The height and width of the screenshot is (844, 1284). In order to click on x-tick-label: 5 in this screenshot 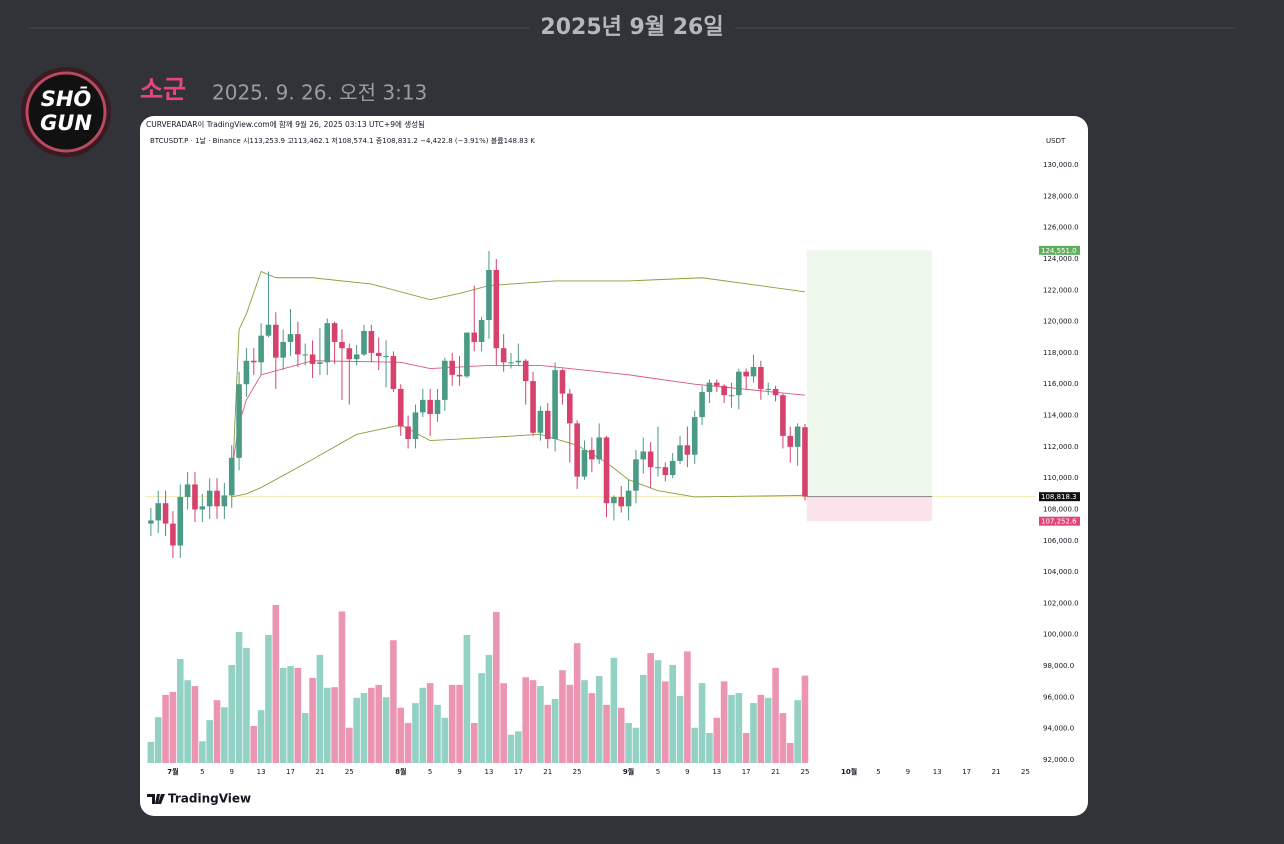, I will do `click(878, 772)`.